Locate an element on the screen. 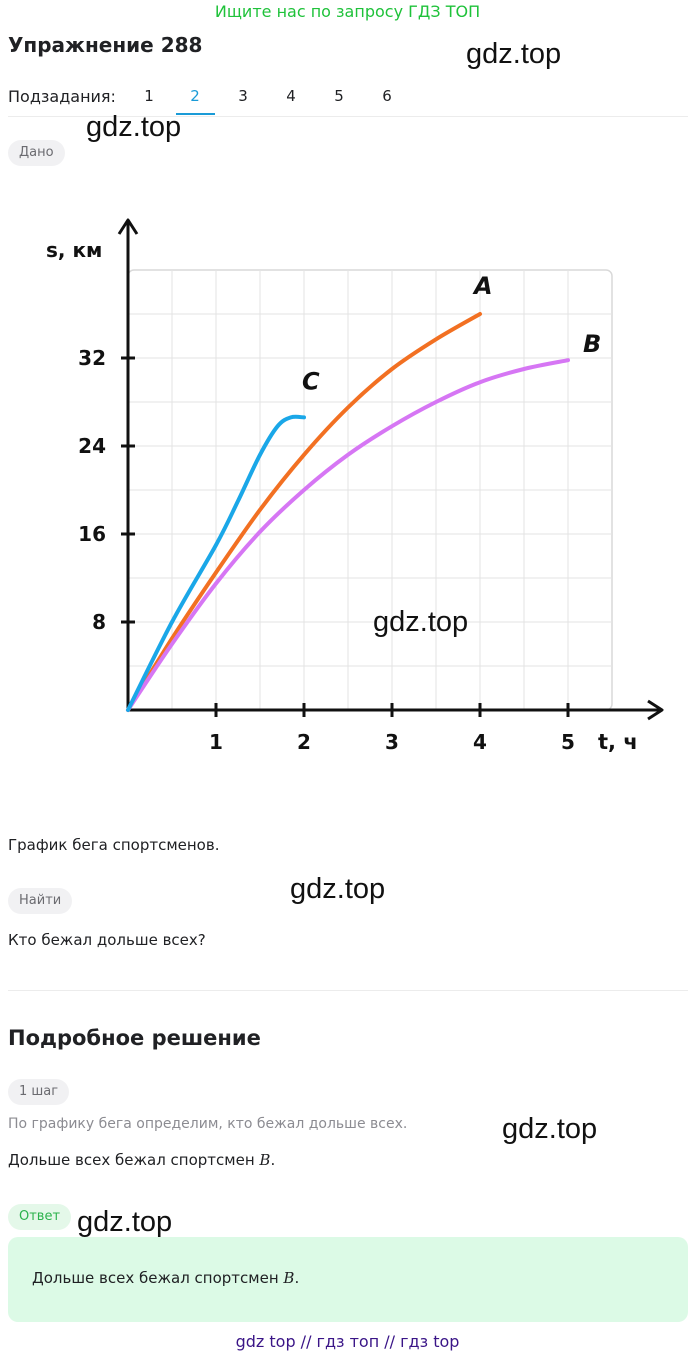  answer-text: Дольше всех бежал спортсмен B. is located at coordinates (165, 1278).